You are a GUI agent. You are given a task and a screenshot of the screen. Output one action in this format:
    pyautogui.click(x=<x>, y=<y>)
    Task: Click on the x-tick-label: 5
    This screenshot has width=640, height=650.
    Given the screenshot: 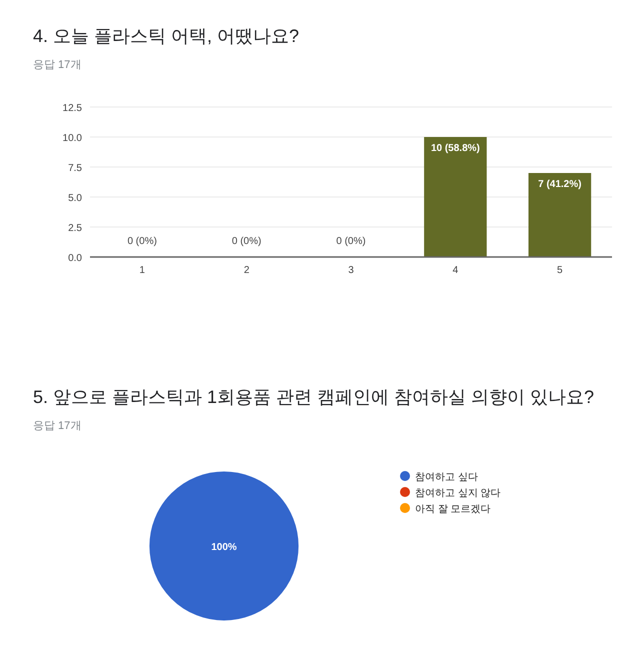 What is the action you would take?
    pyautogui.click(x=560, y=270)
    